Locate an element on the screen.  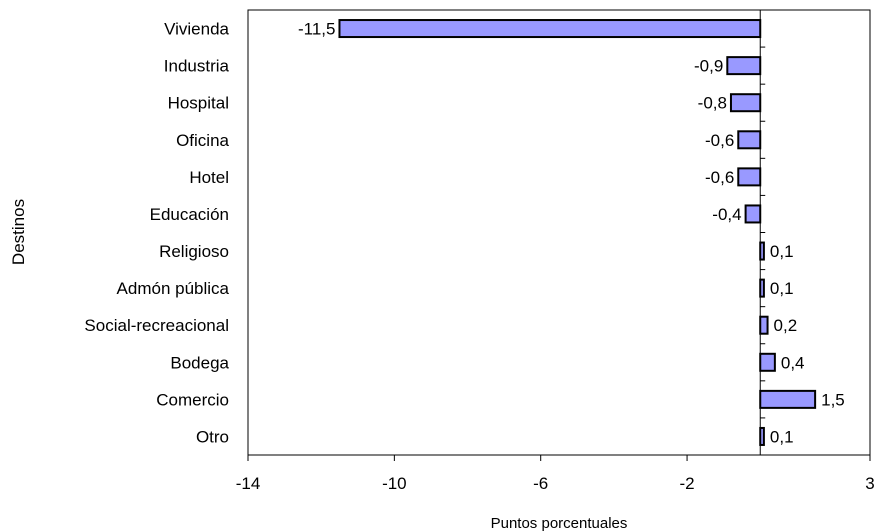
category-label: Hotel is located at coordinates (209, 177).